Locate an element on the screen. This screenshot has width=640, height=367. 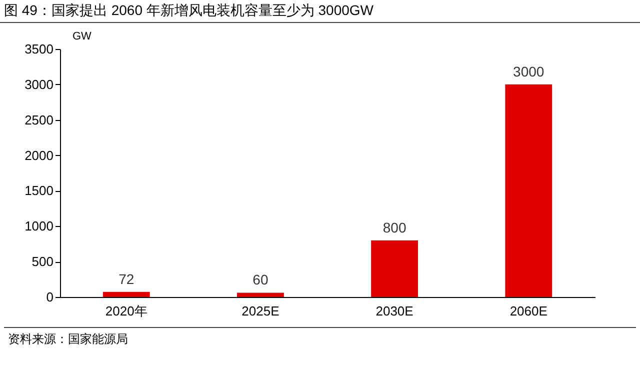
y-tick-label: 1000 is located at coordinates (39, 226).